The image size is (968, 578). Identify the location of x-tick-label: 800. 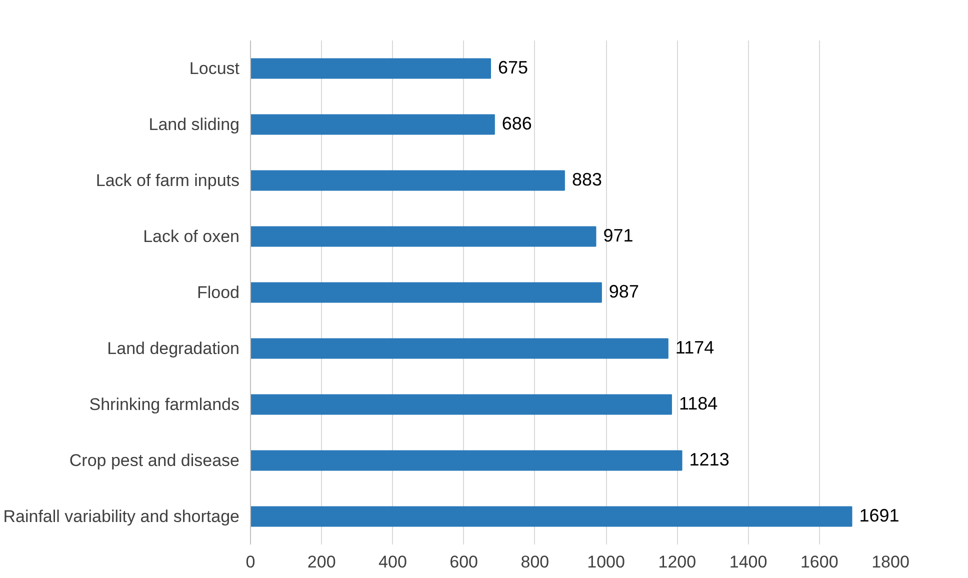
(535, 562).